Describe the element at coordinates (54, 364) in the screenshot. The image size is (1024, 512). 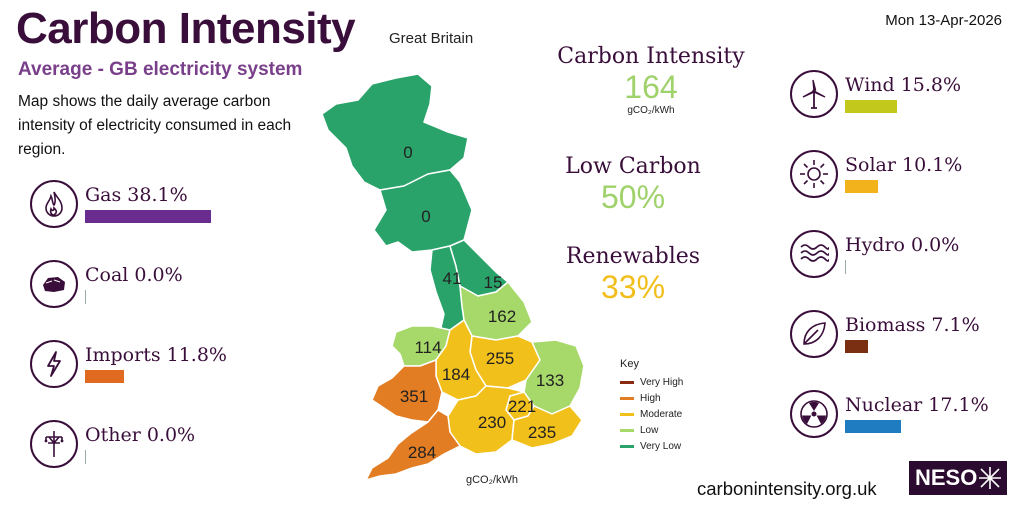
I see `lightning-icon` at that location.